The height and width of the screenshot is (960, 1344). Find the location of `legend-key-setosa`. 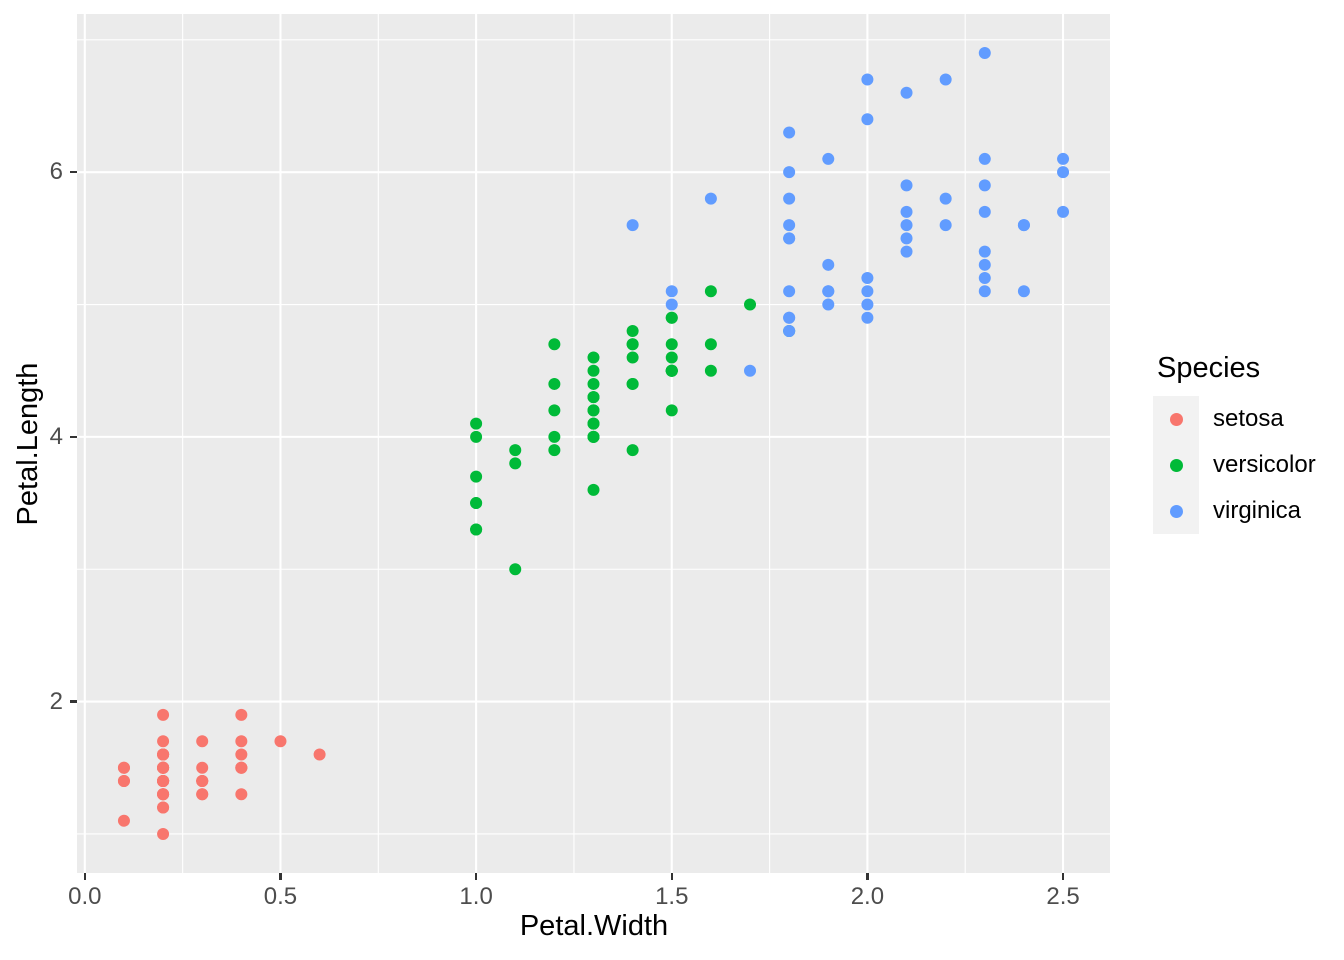

legend-key-setosa is located at coordinates (1176, 419).